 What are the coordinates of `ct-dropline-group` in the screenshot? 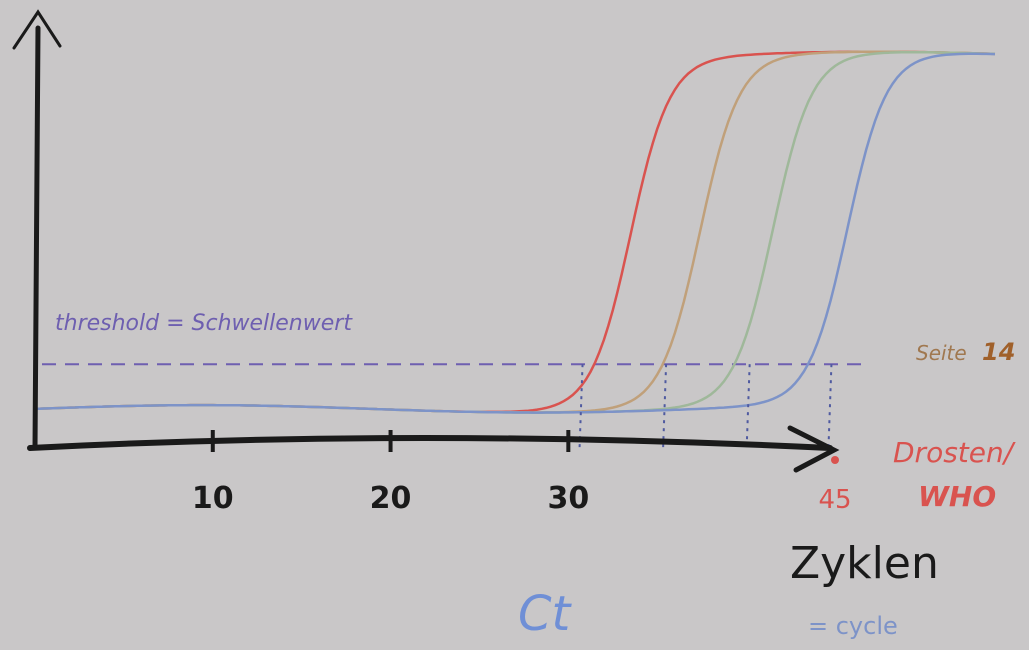 It's located at (705, 406).